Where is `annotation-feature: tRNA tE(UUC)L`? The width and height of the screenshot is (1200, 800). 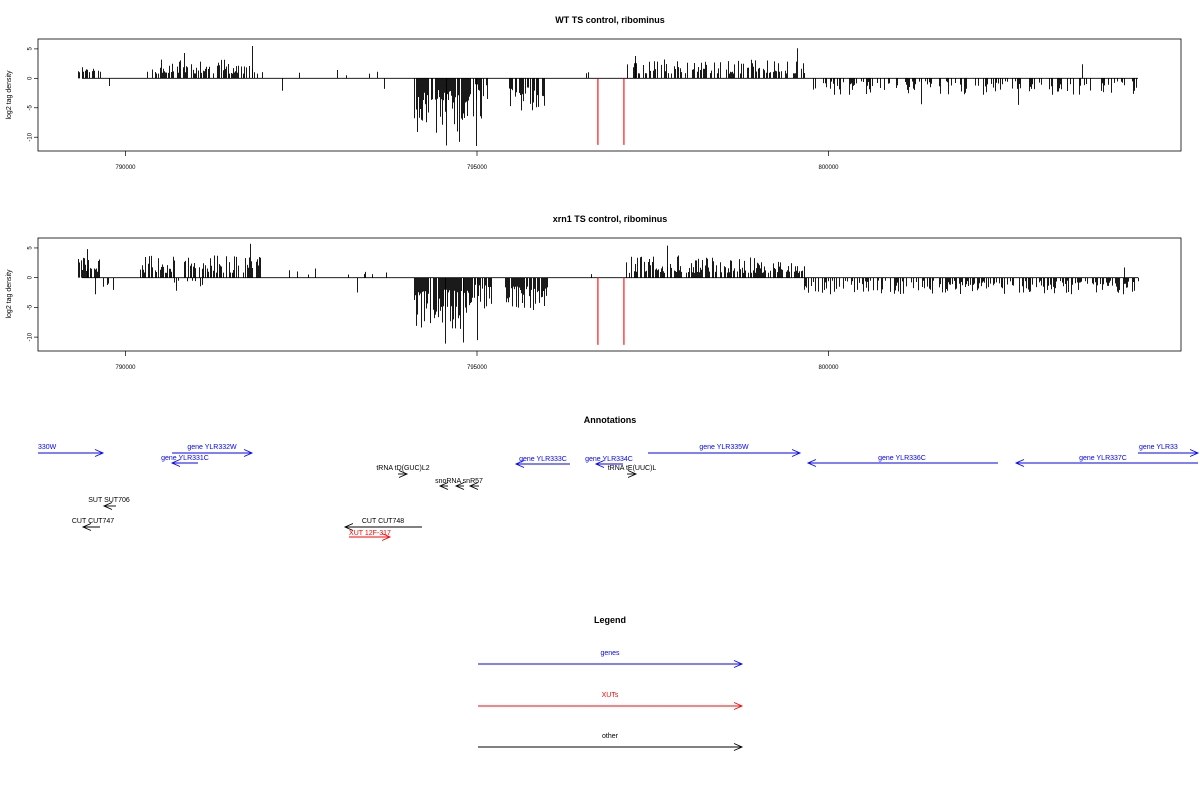 annotation-feature: tRNA tE(UUC)L is located at coordinates (632, 471).